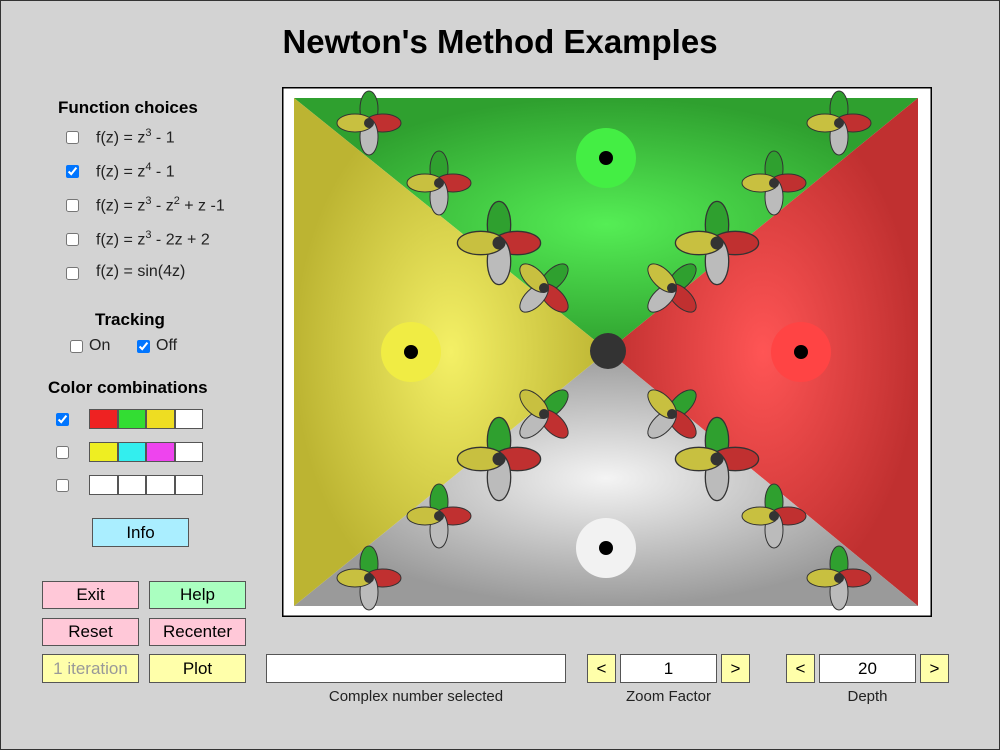 The width and height of the screenshot is (1000, 750). I want to click on info-button: Info, so click(140, 532).